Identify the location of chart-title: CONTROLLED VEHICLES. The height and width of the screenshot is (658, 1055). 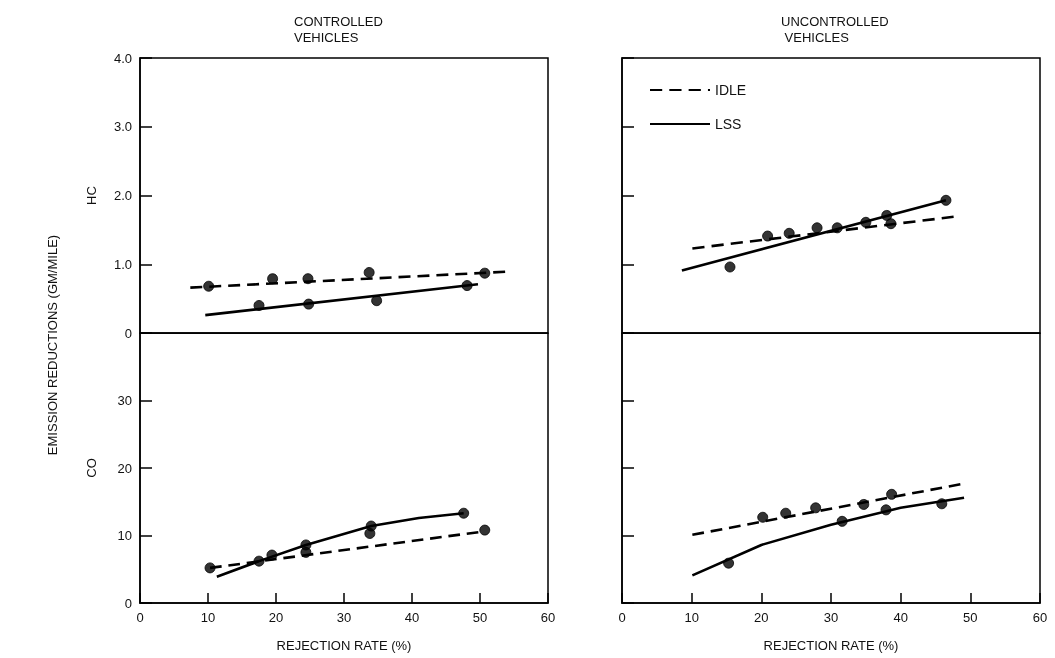
(340, 29).